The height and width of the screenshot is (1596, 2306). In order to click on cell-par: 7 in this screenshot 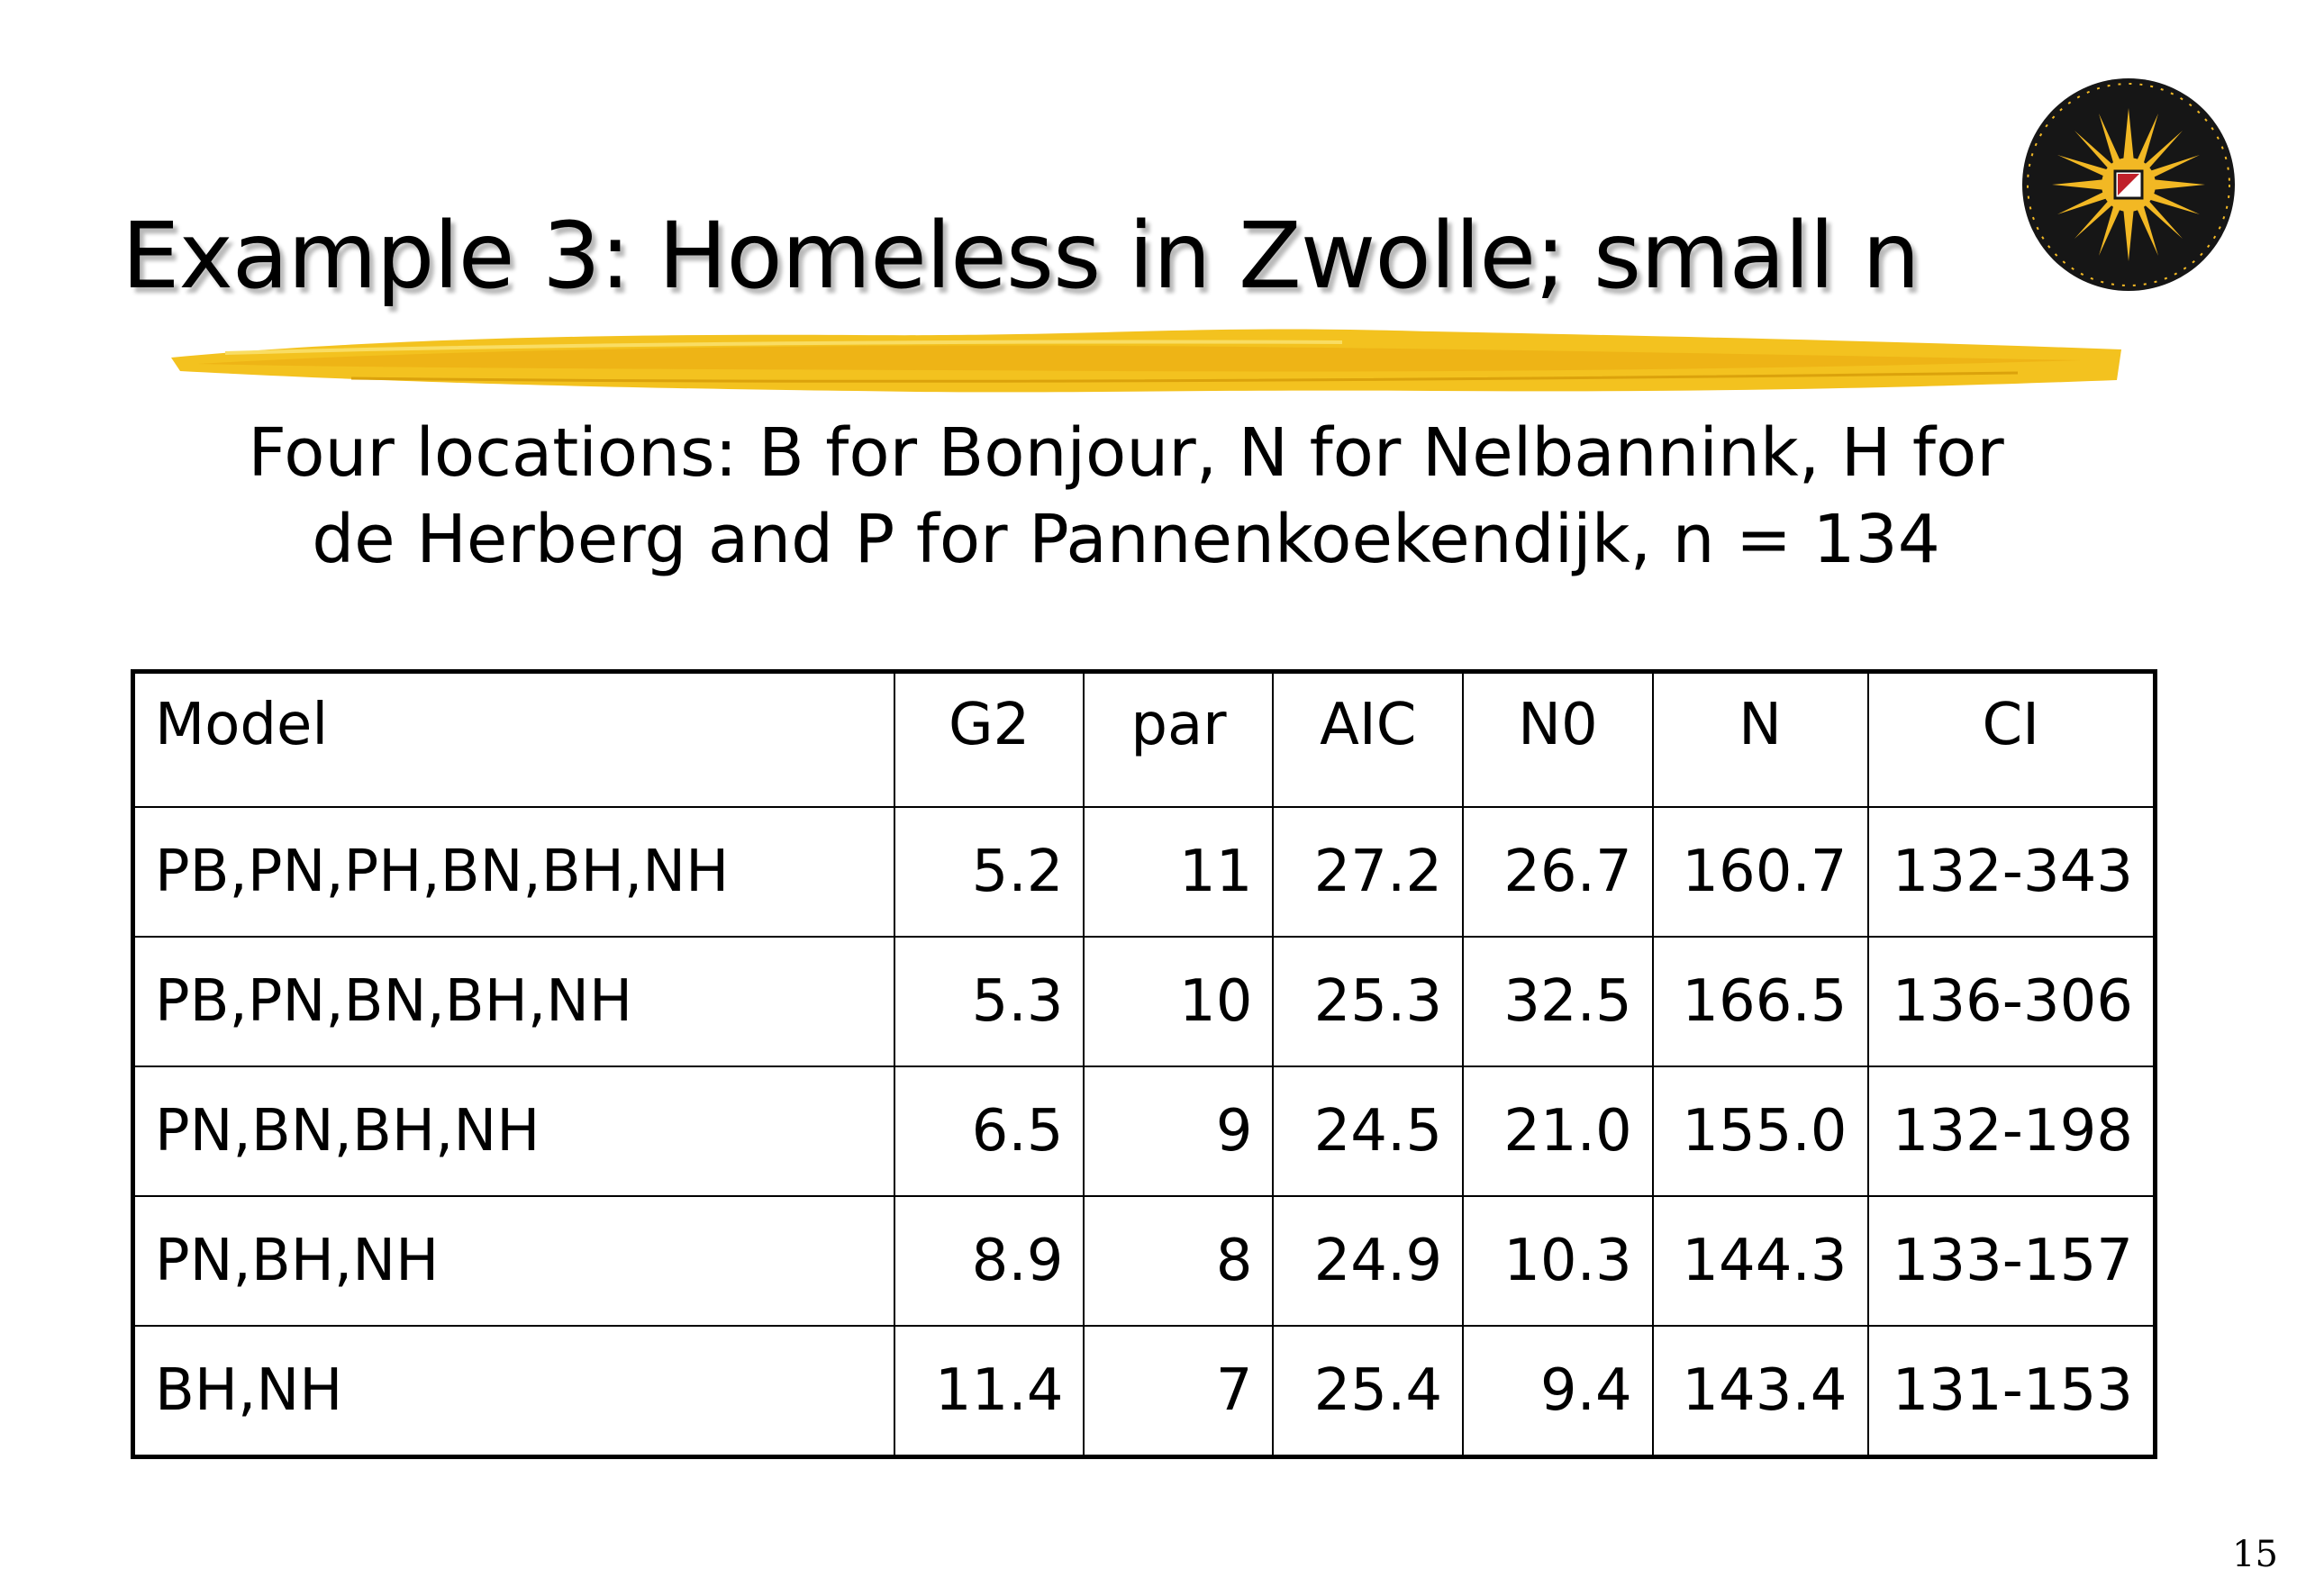, I will do `click(1179, 1391)`.